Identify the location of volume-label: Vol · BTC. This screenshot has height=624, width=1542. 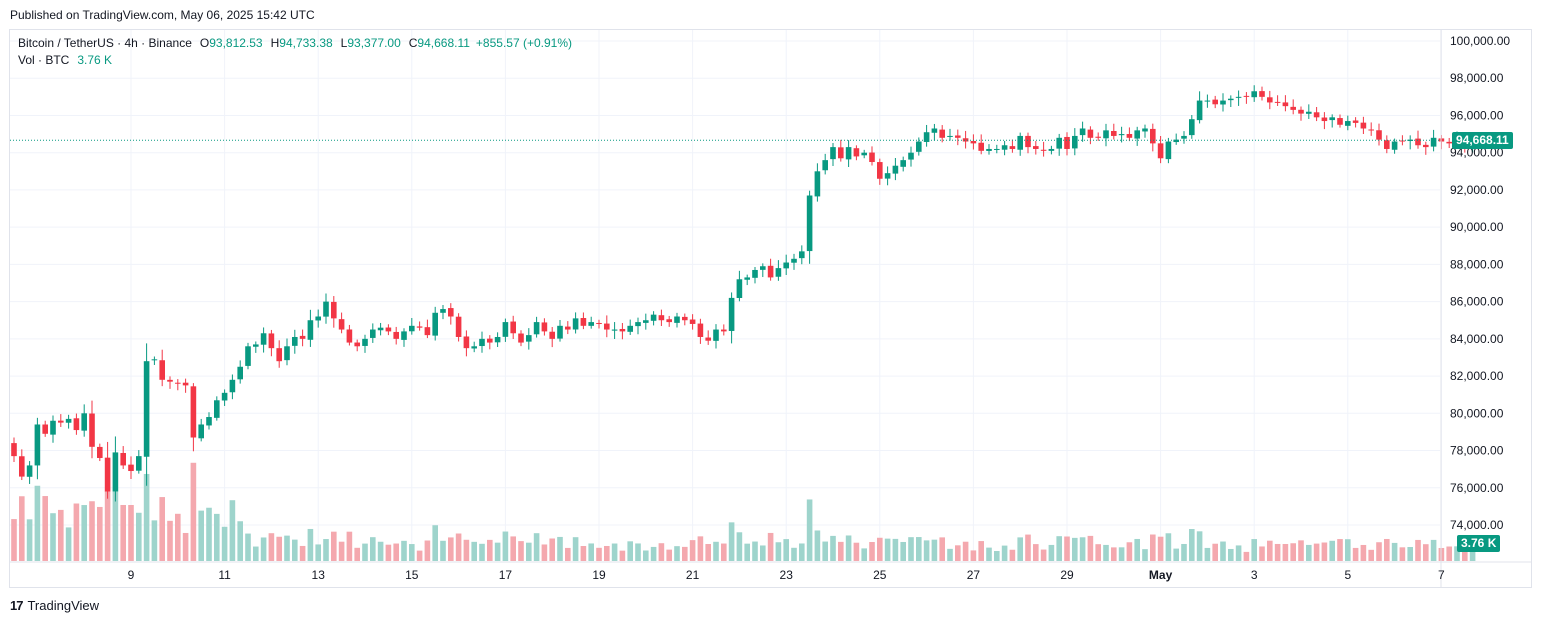
(44, 60).